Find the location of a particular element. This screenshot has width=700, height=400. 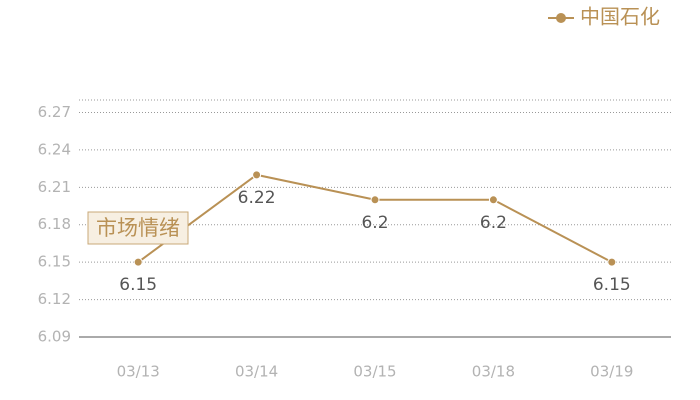

y-tick-label: 6.12 is located at coordinates (54, 299).